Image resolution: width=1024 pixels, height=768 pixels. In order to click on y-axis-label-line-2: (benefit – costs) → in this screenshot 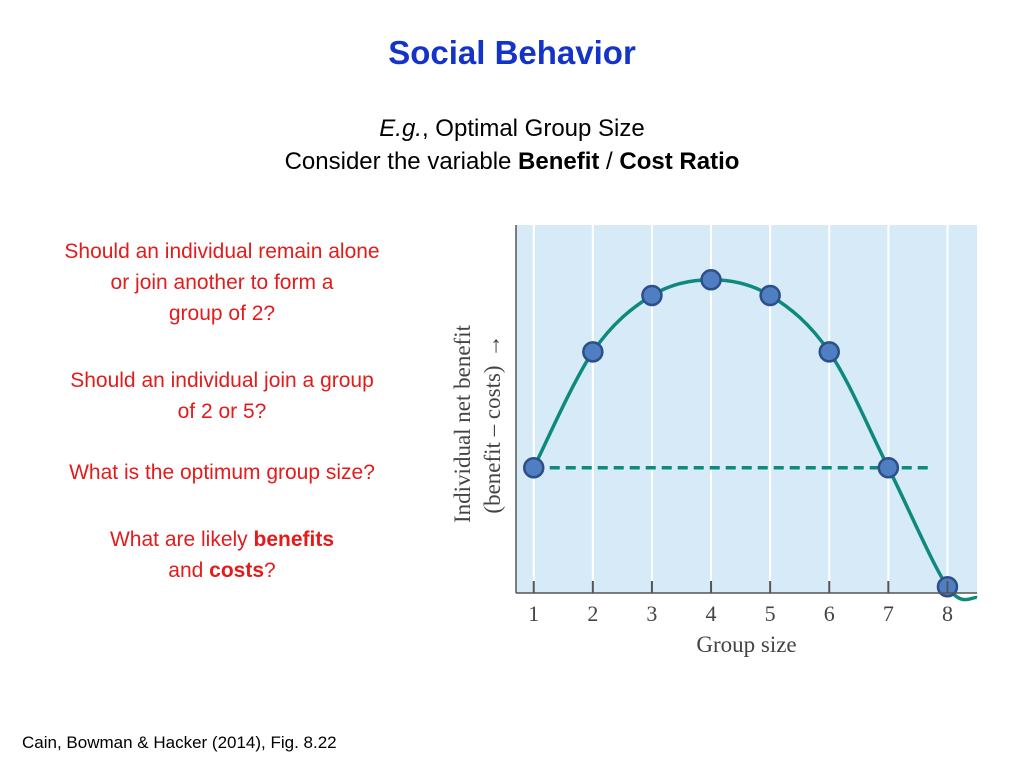, I will do `click(492, 423)`.